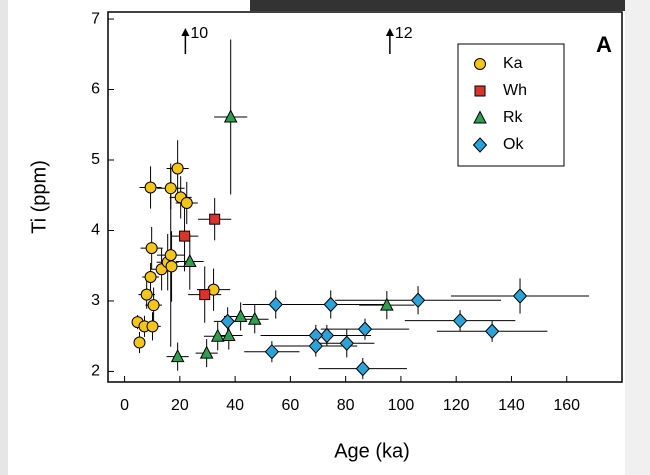 Image resolution: width=650 pixels, height=475 pixels. What do you see at coordinates (180, 405) in the screenshot?
I see `x-tick-label: 20` at bounding box center [180, 405].